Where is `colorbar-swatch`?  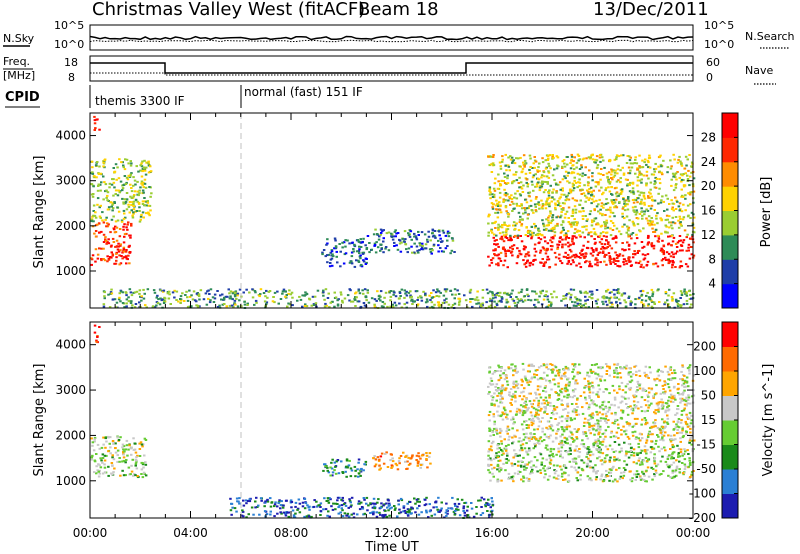 colorbar-swatch is located at coordinates (730, 247).